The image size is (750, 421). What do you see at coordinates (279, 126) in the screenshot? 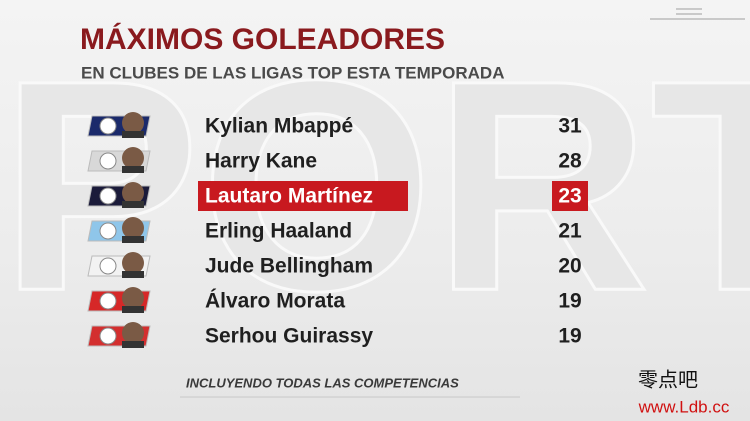
I see `player-name: Kylian Mbappé` at bounding box center [279, 126].